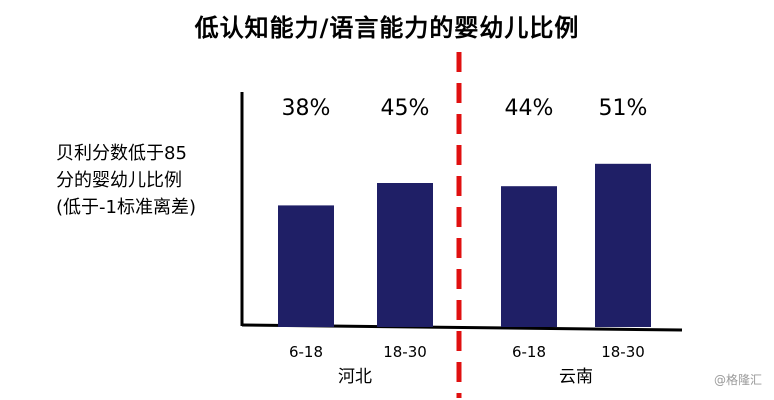 Image resolution: width=774 pixels, height=400 pixels. Describe the element at coordinates (576, 377) in the screenshot. I see `group-label-2: 云南` at that location.